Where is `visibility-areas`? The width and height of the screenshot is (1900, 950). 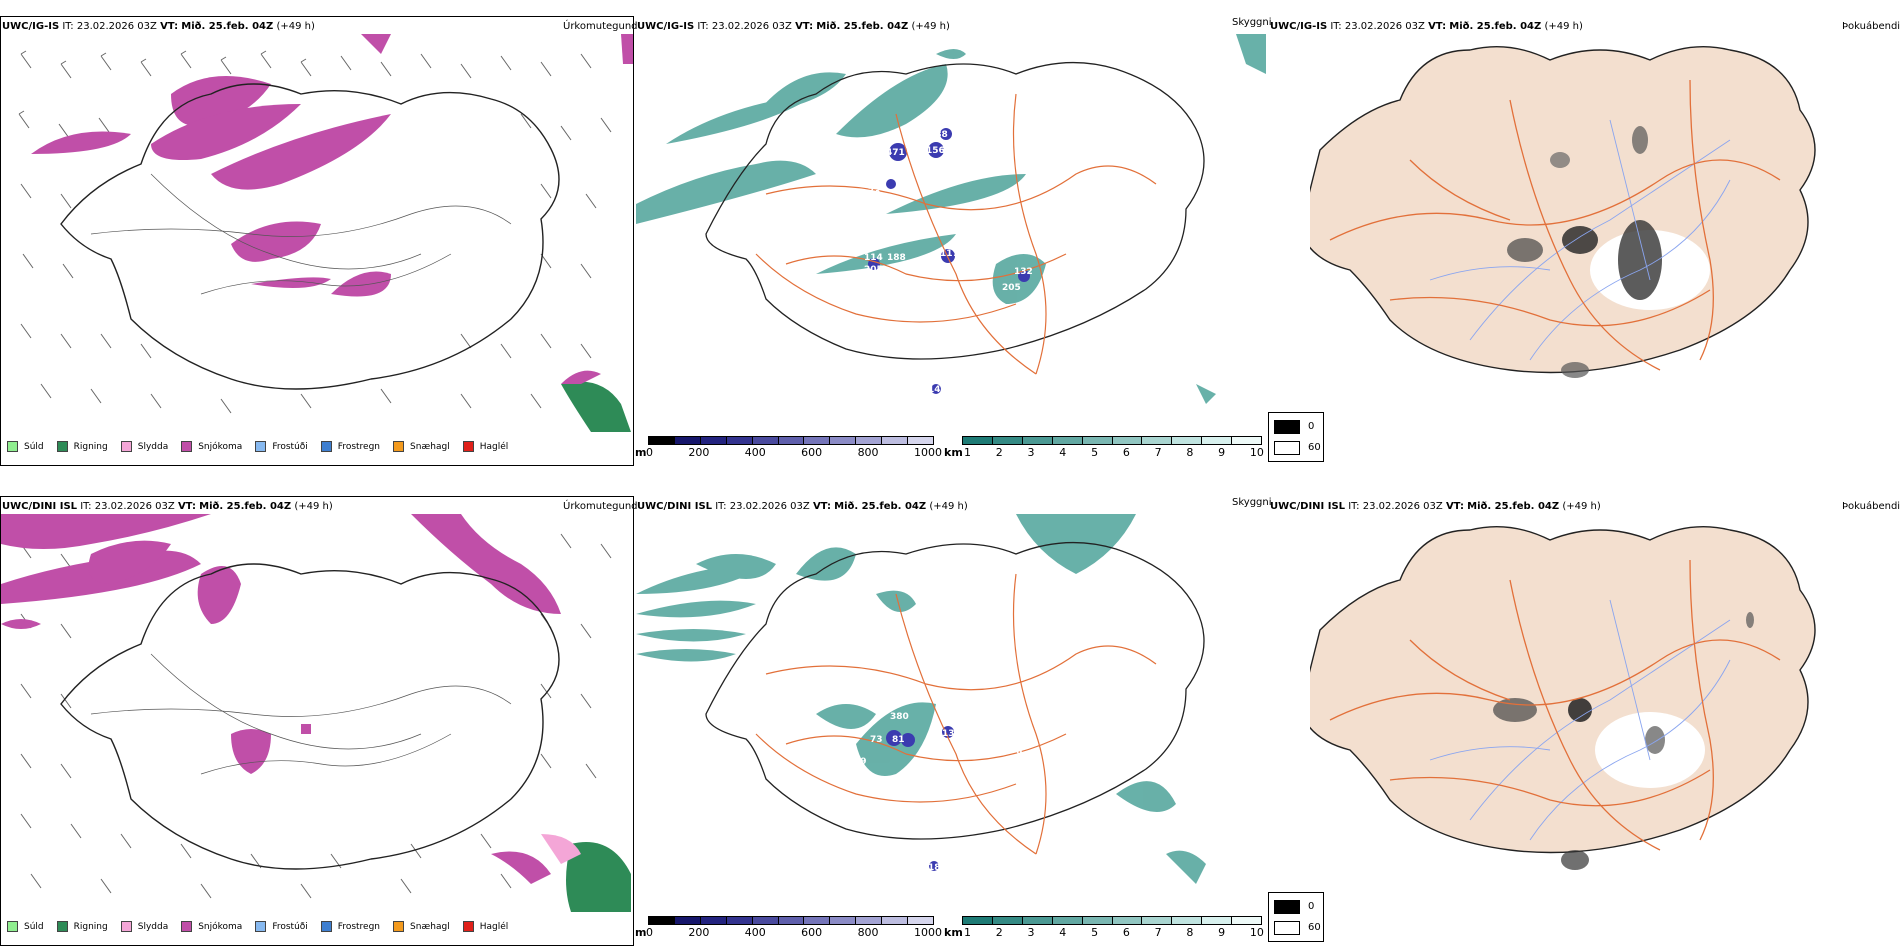 visibility-areas is located at coordinates (921, 699).